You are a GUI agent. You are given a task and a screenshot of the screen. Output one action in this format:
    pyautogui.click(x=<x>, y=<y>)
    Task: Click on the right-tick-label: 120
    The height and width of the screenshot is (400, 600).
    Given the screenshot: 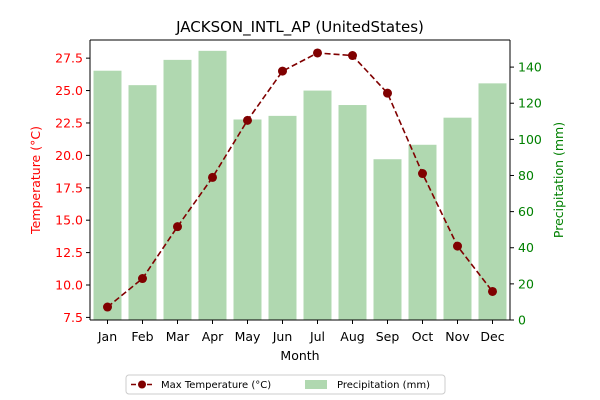 What is the action you would take?
    pyautogui.click(x=530, y=103)
    